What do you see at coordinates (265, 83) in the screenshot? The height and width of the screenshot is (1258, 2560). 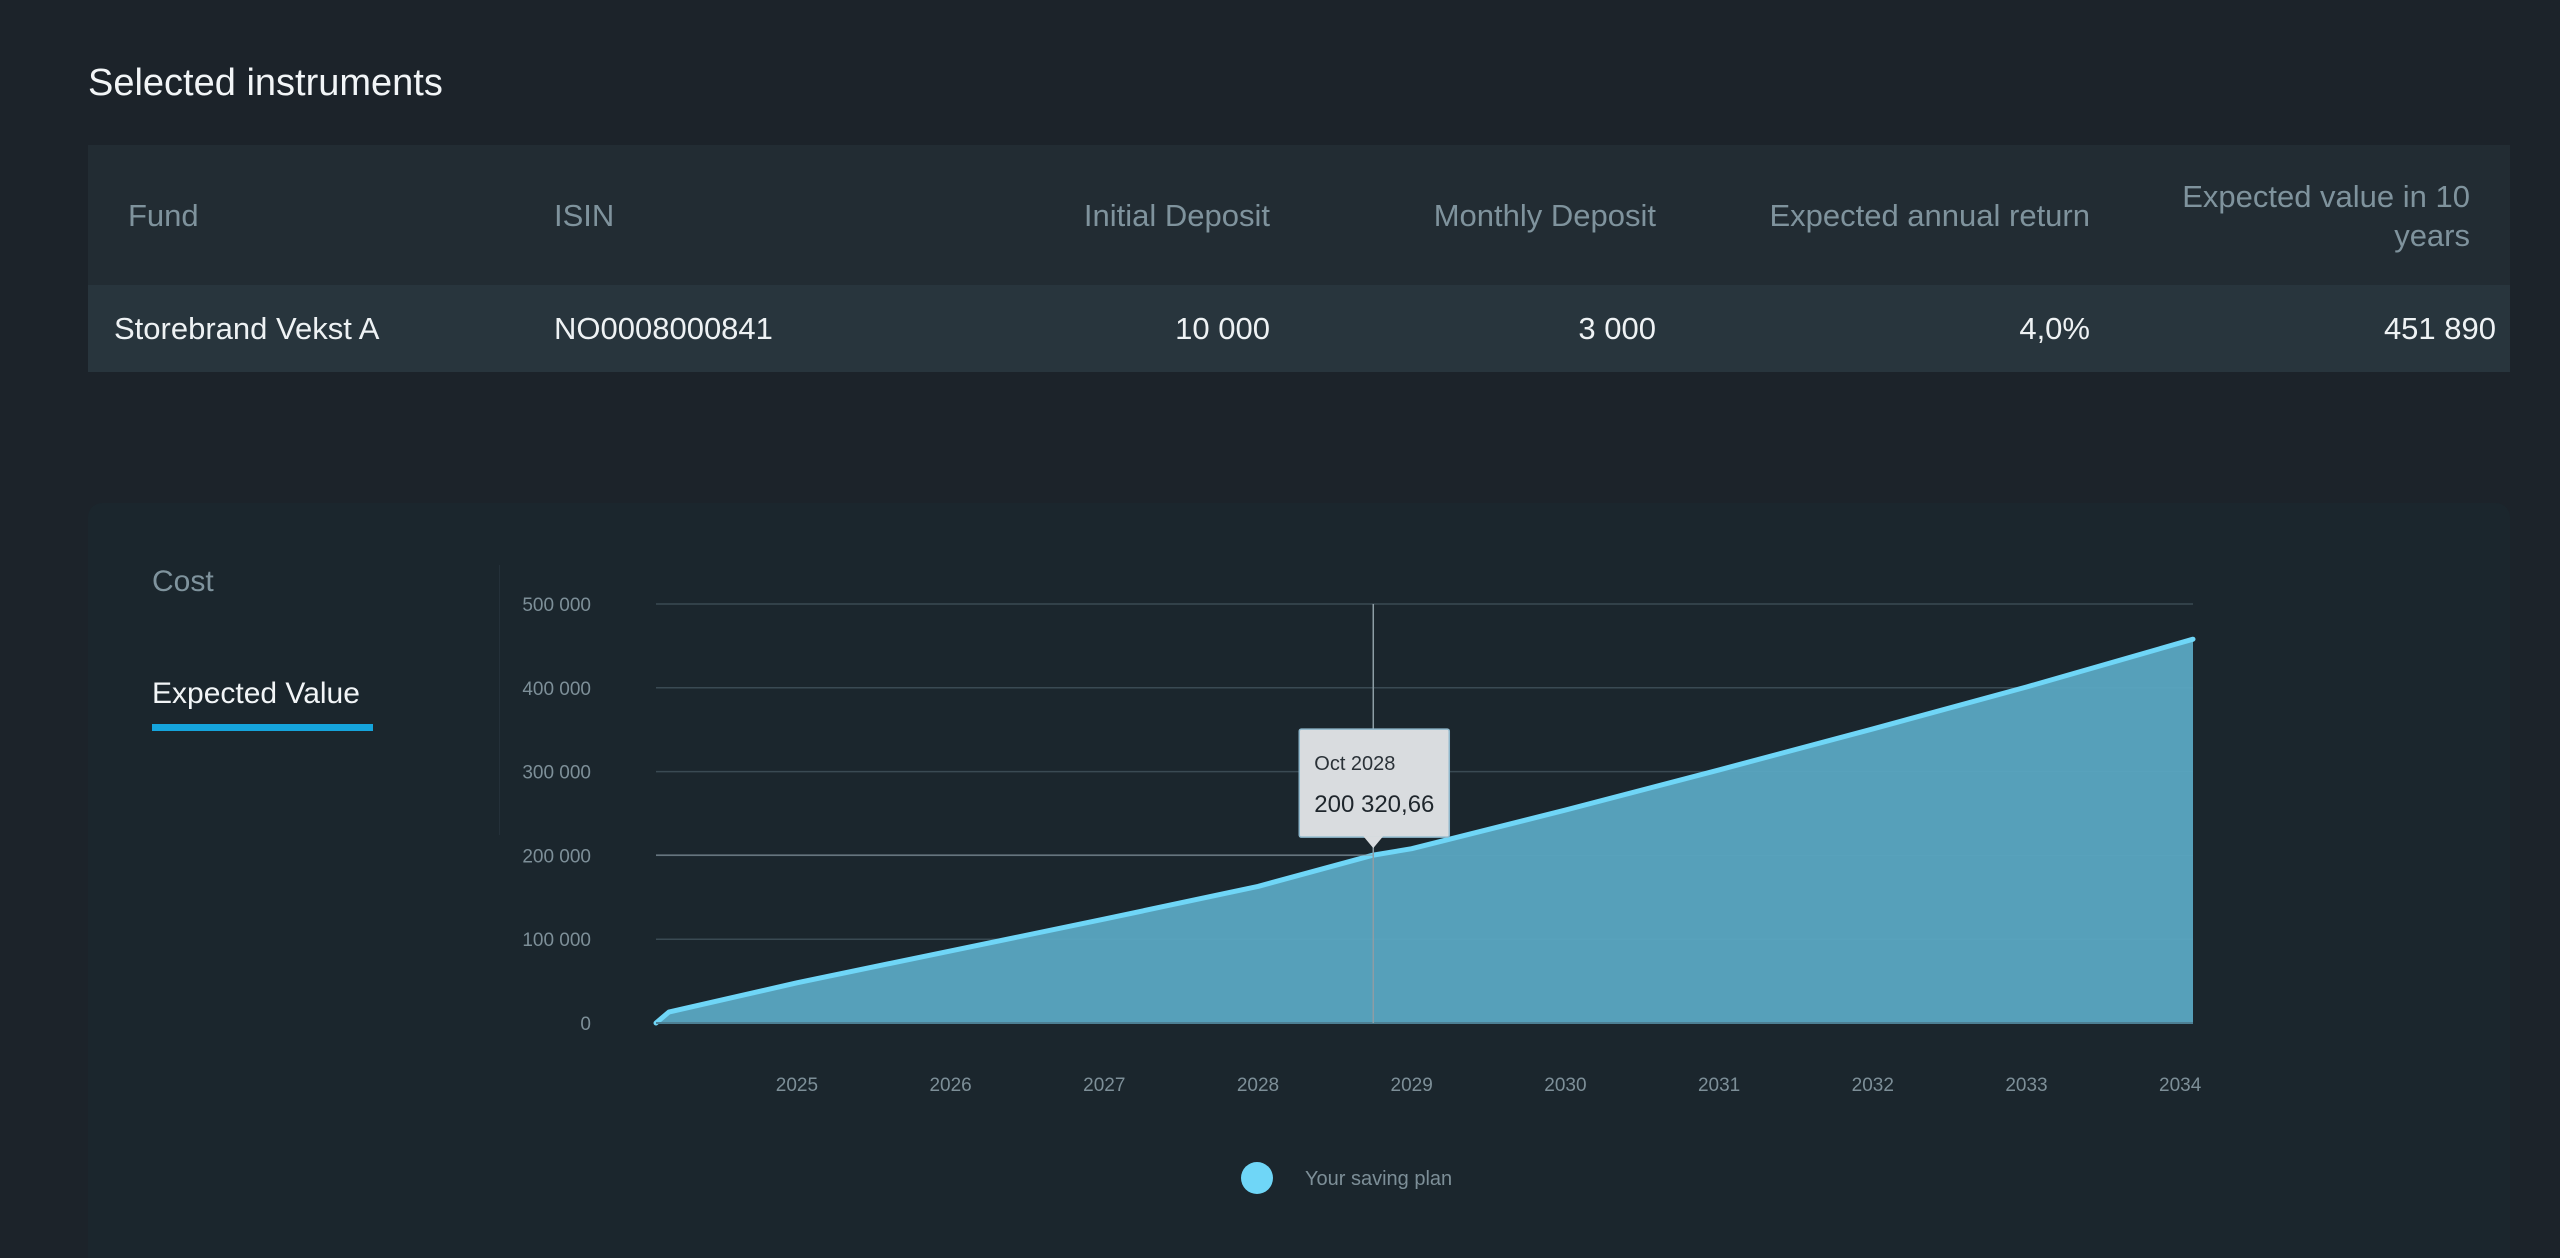 I see `section-title: Selected instruments` at bounding box center [265, 83].